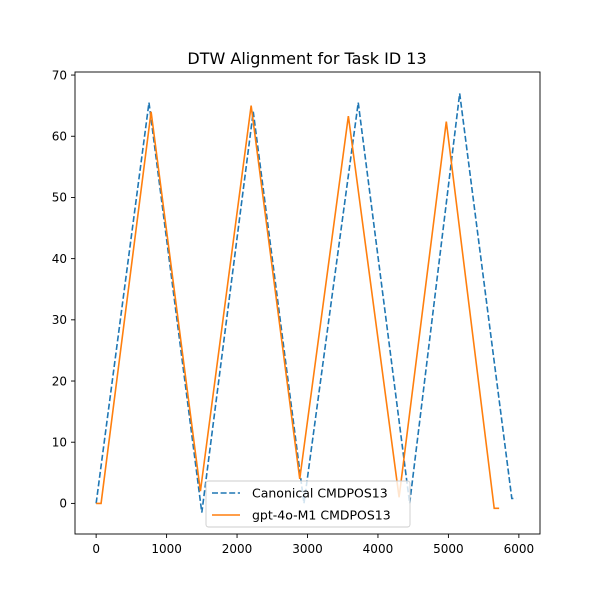  What do you see at coordinates (378, 549) in the screenshot?
I see `x-tick-label: 4000` at bounding box center [378, 549].